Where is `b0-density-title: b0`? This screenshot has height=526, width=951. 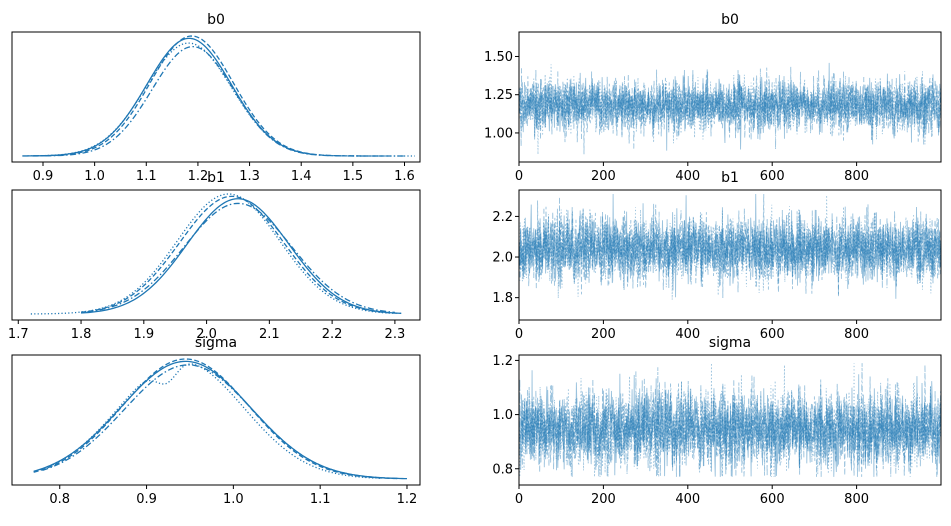 b0-density-title: b0 is located at coordinates (216, 20).